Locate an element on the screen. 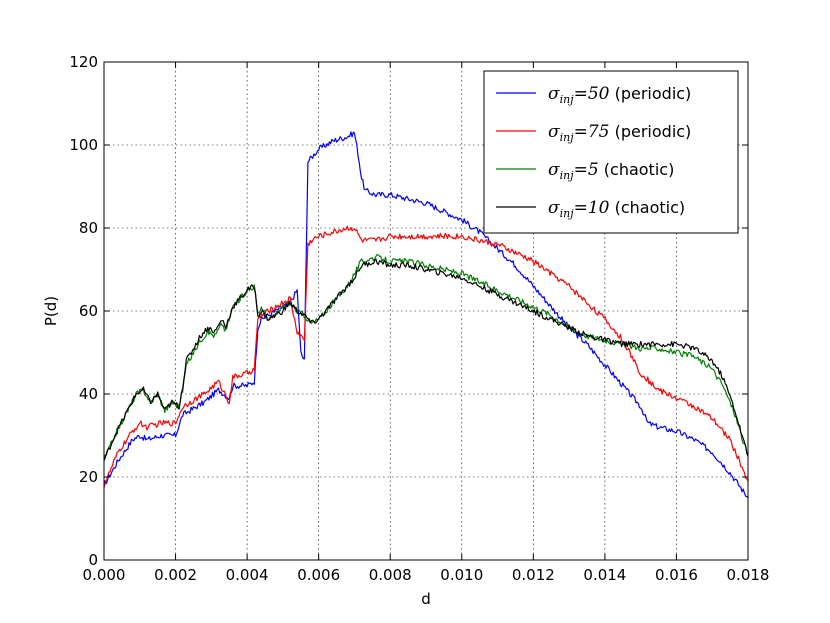 The width and height of the screenshot is (830, 623). x-tick-label: 0.016 is located at coordinates (676, 575).